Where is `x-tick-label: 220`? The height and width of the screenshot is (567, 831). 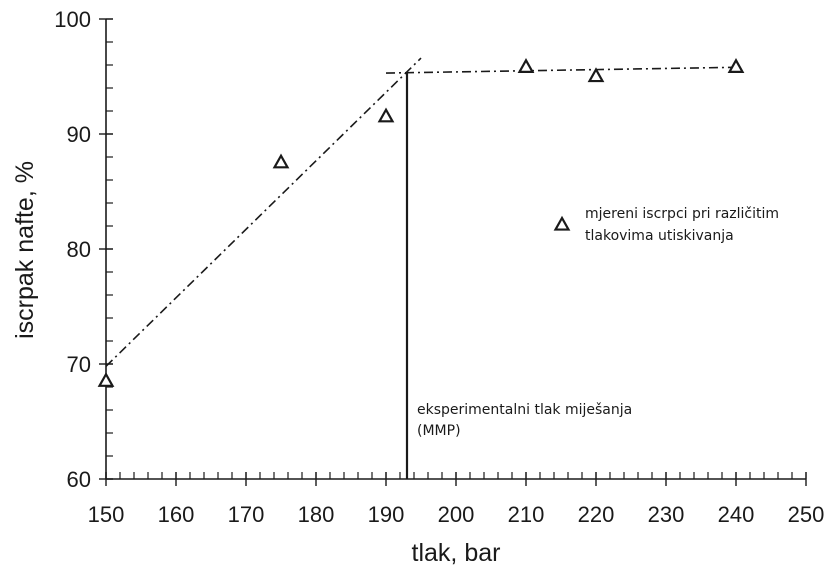
x-tick-label: 220 is located at coordinates (596, 514).